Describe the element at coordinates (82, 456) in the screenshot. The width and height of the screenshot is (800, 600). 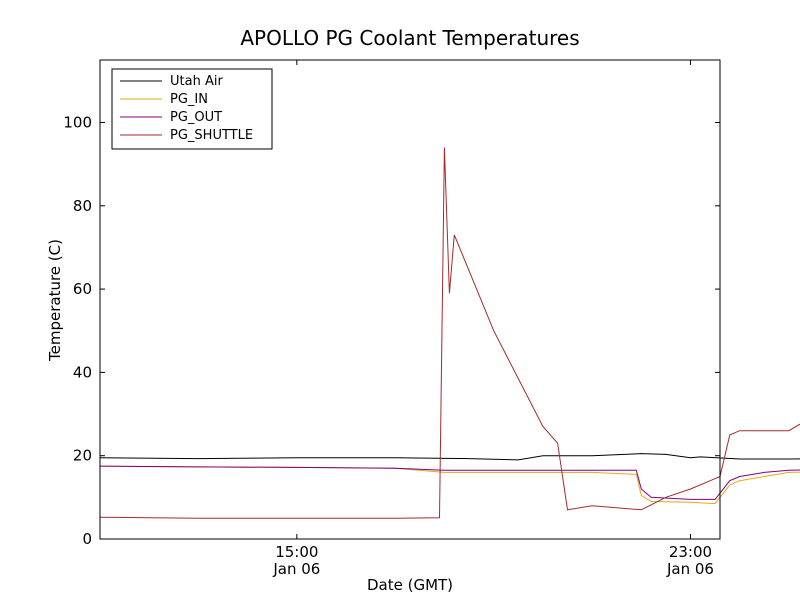
I see `y-tick-label: 20` at that location.